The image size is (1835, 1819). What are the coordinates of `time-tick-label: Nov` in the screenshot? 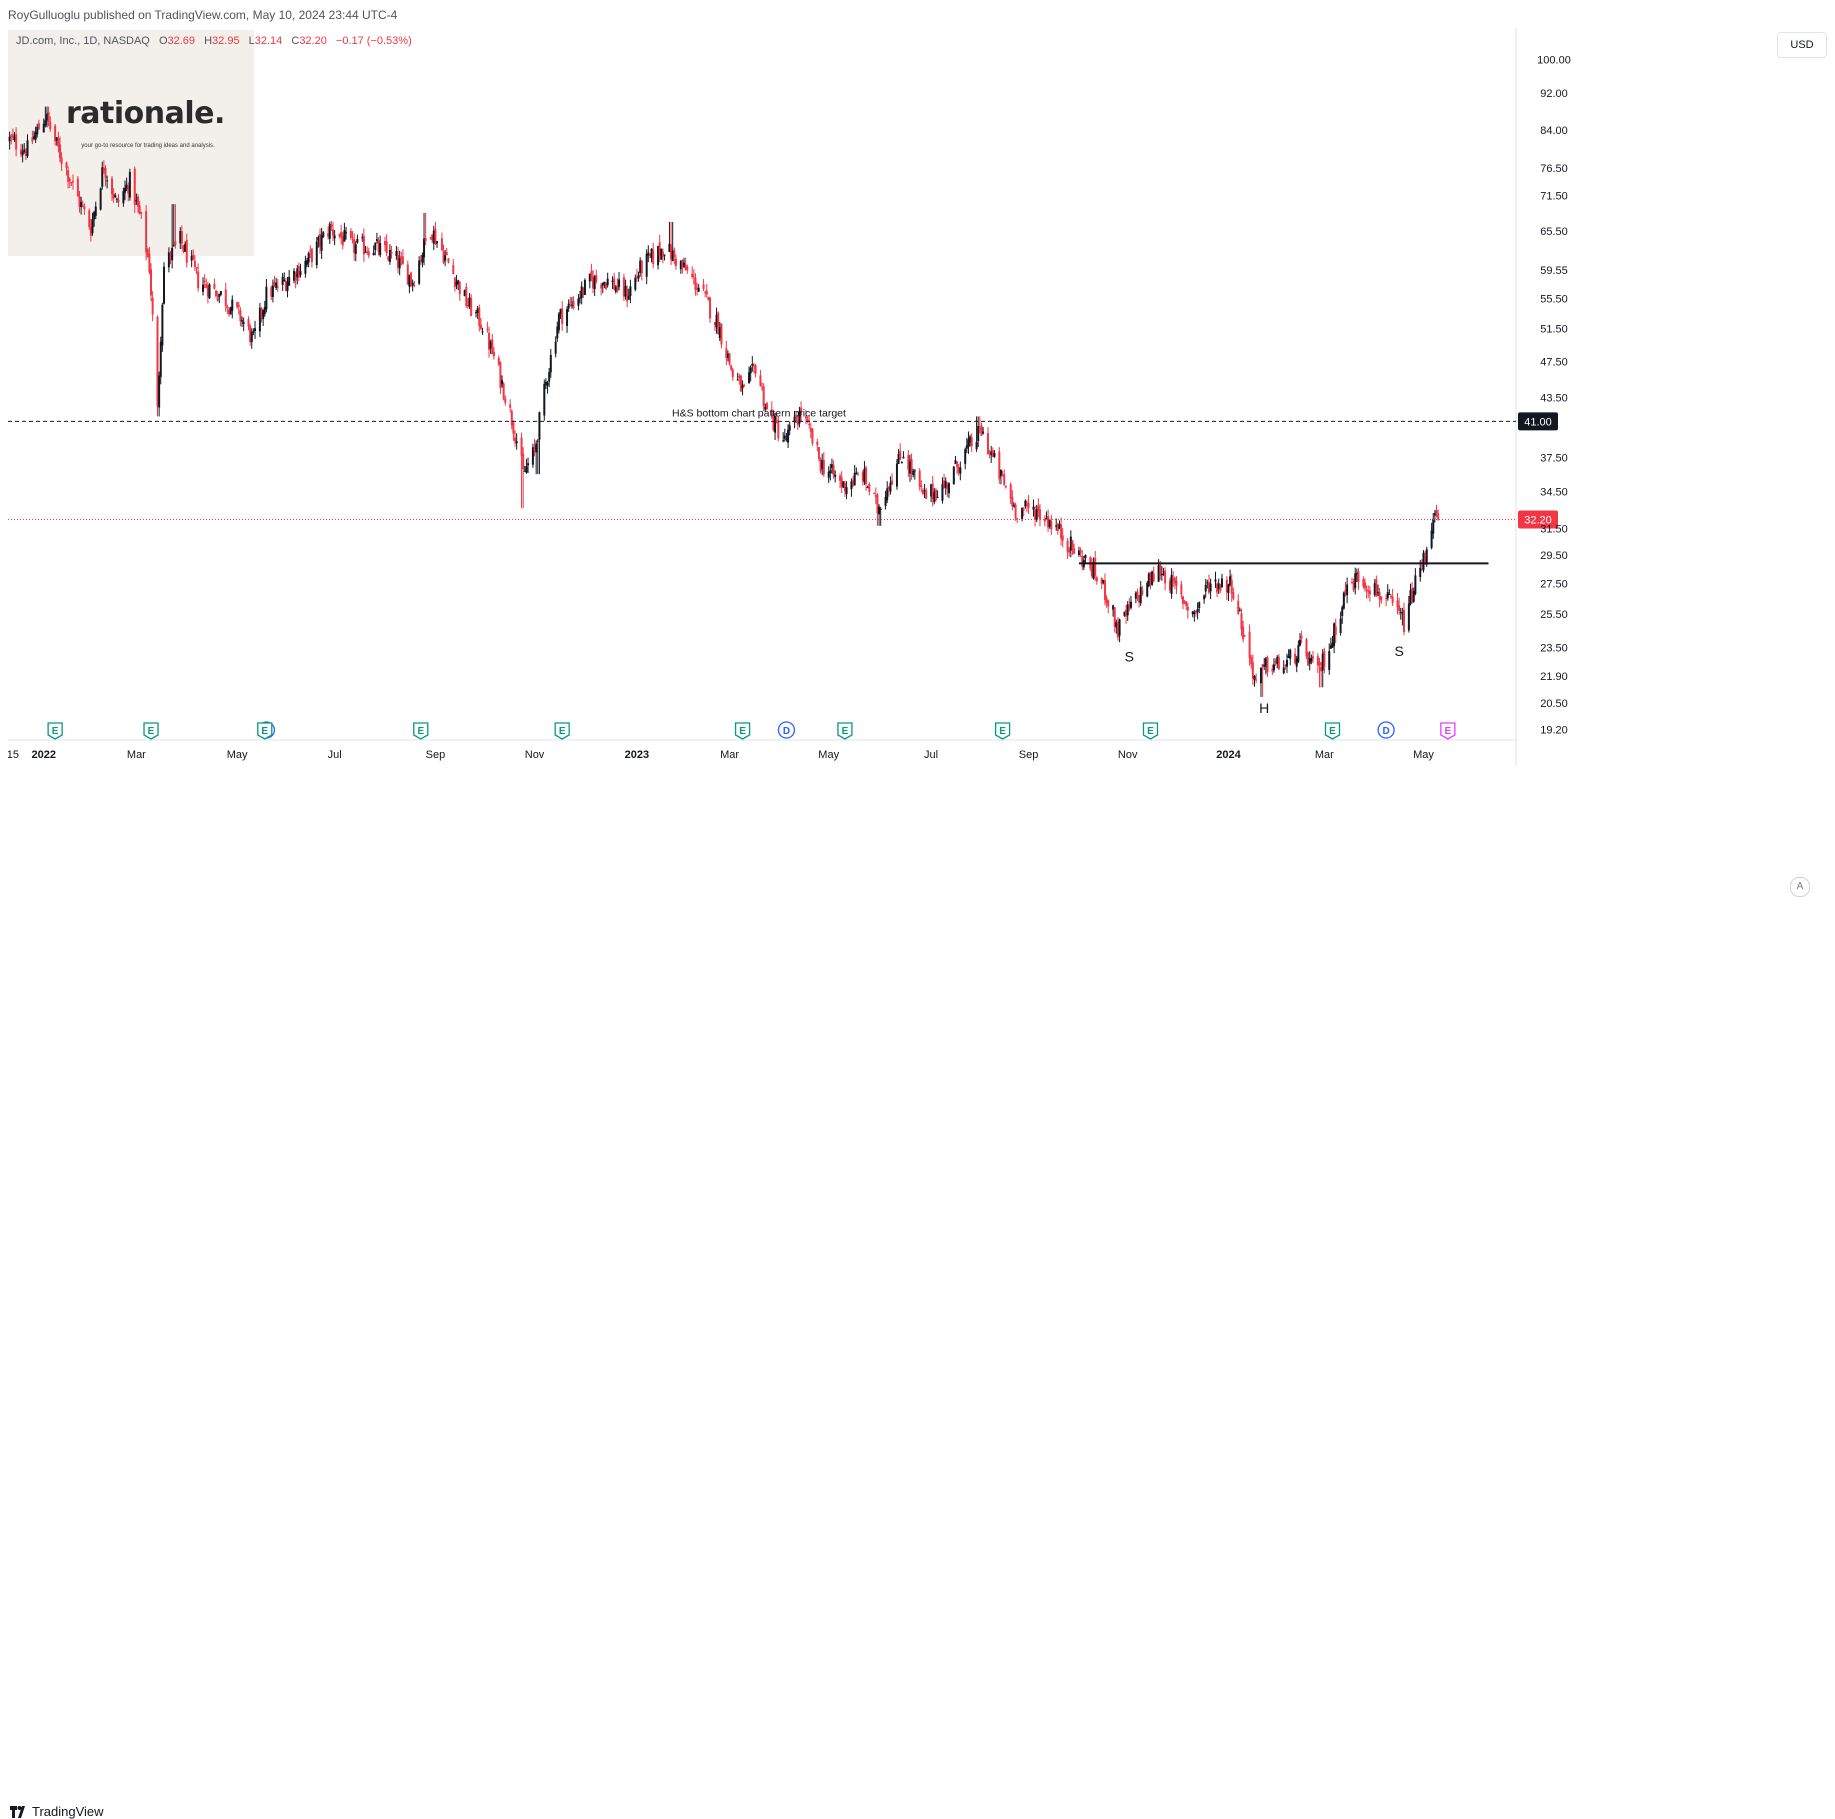 It's located at (1128, 755).